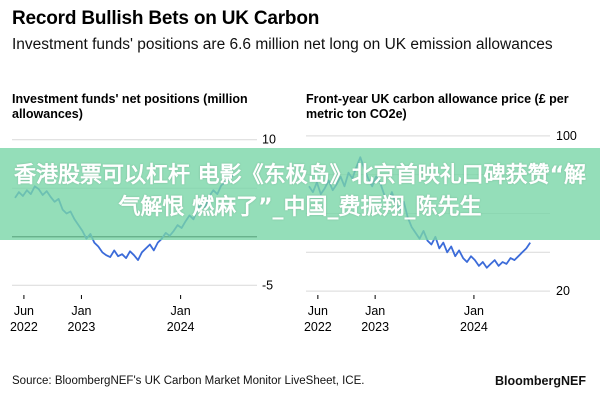  Describe the element at coordinates (318, 311) in the screenshot. I see `price-x-tick-label: Jun` at that location.